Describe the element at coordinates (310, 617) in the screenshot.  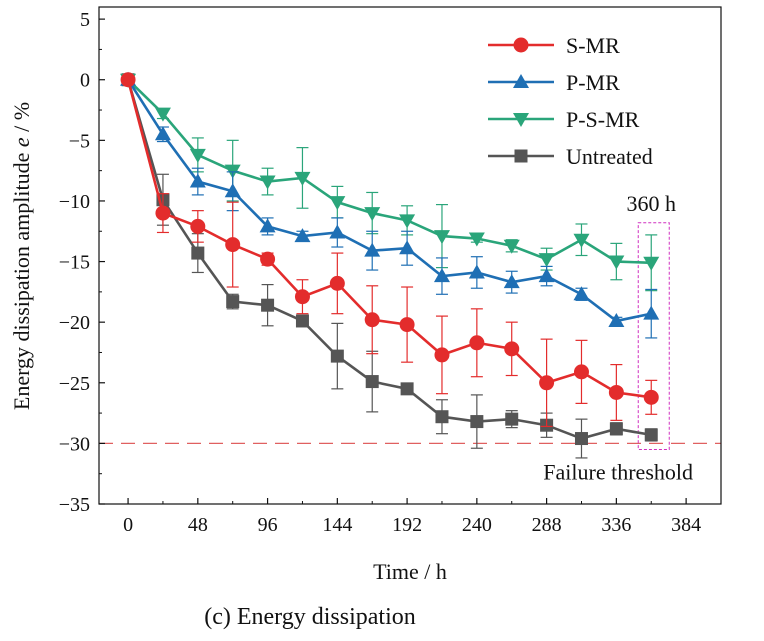
I see `figure-caption: (c) Energy dissipation` at that location.